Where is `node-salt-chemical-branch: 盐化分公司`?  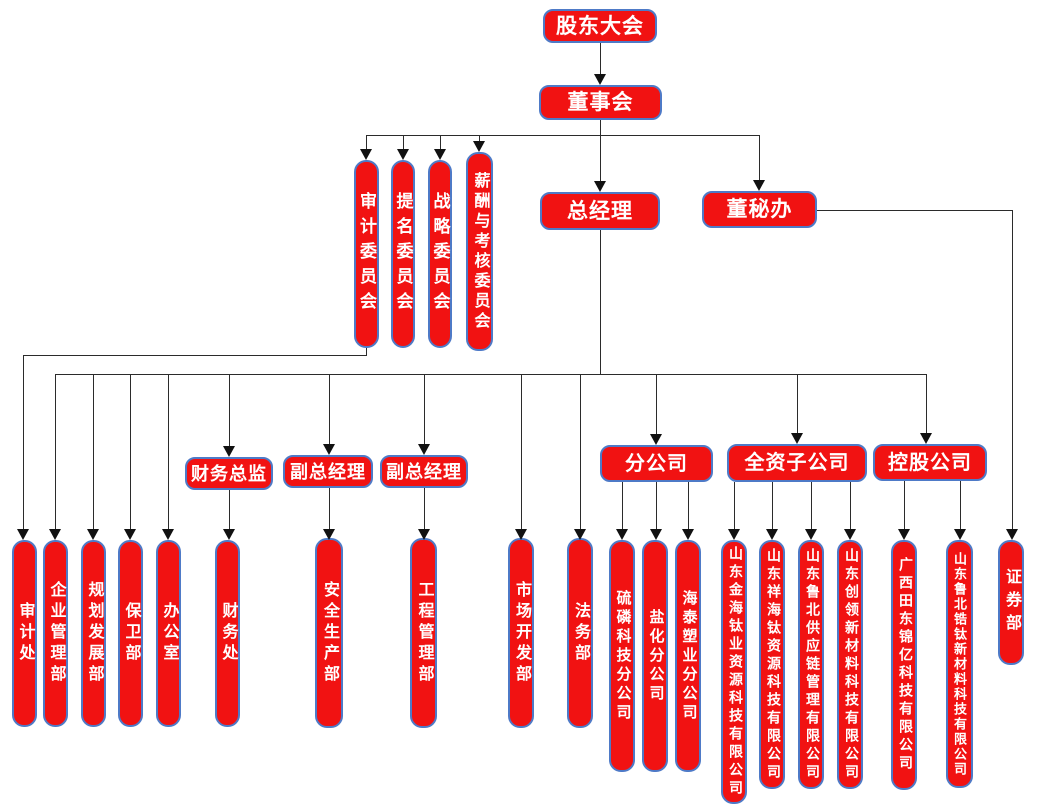
node-salt-chemical-branch: 盐化分公司 is located at coordinates (655, 656).